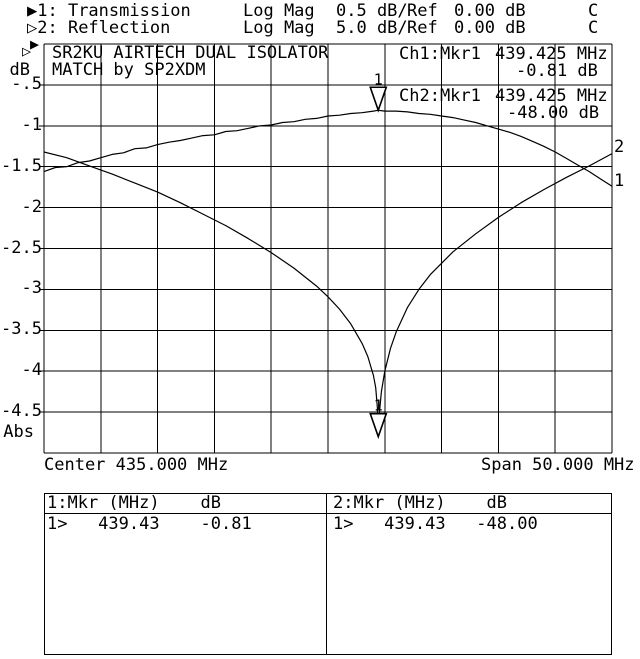  What do you see at coordinates (21, 329) in the screenshot?
I see `y-axis-tick-label: -3.5` at bounding box center [21, 329].